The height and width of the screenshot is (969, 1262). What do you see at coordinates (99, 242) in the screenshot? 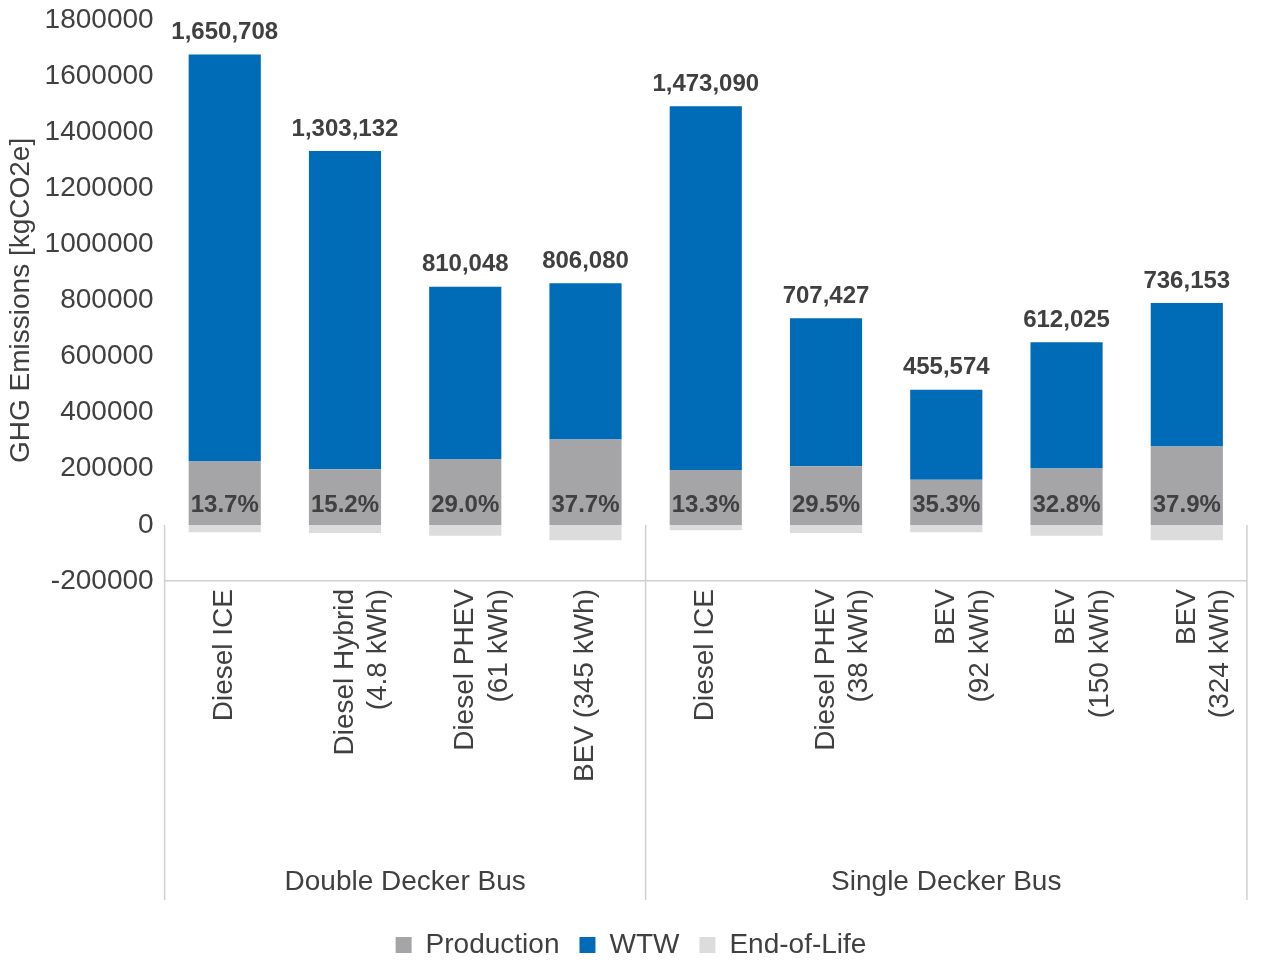
I see `y-tick-label: 1000000` at bounding box center [99, 242].